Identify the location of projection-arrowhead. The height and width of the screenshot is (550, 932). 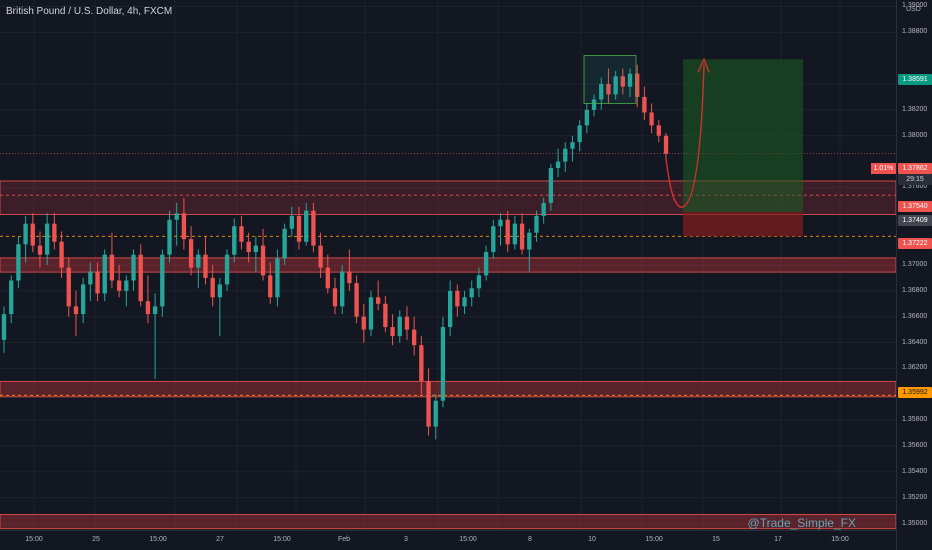
(703, 65).